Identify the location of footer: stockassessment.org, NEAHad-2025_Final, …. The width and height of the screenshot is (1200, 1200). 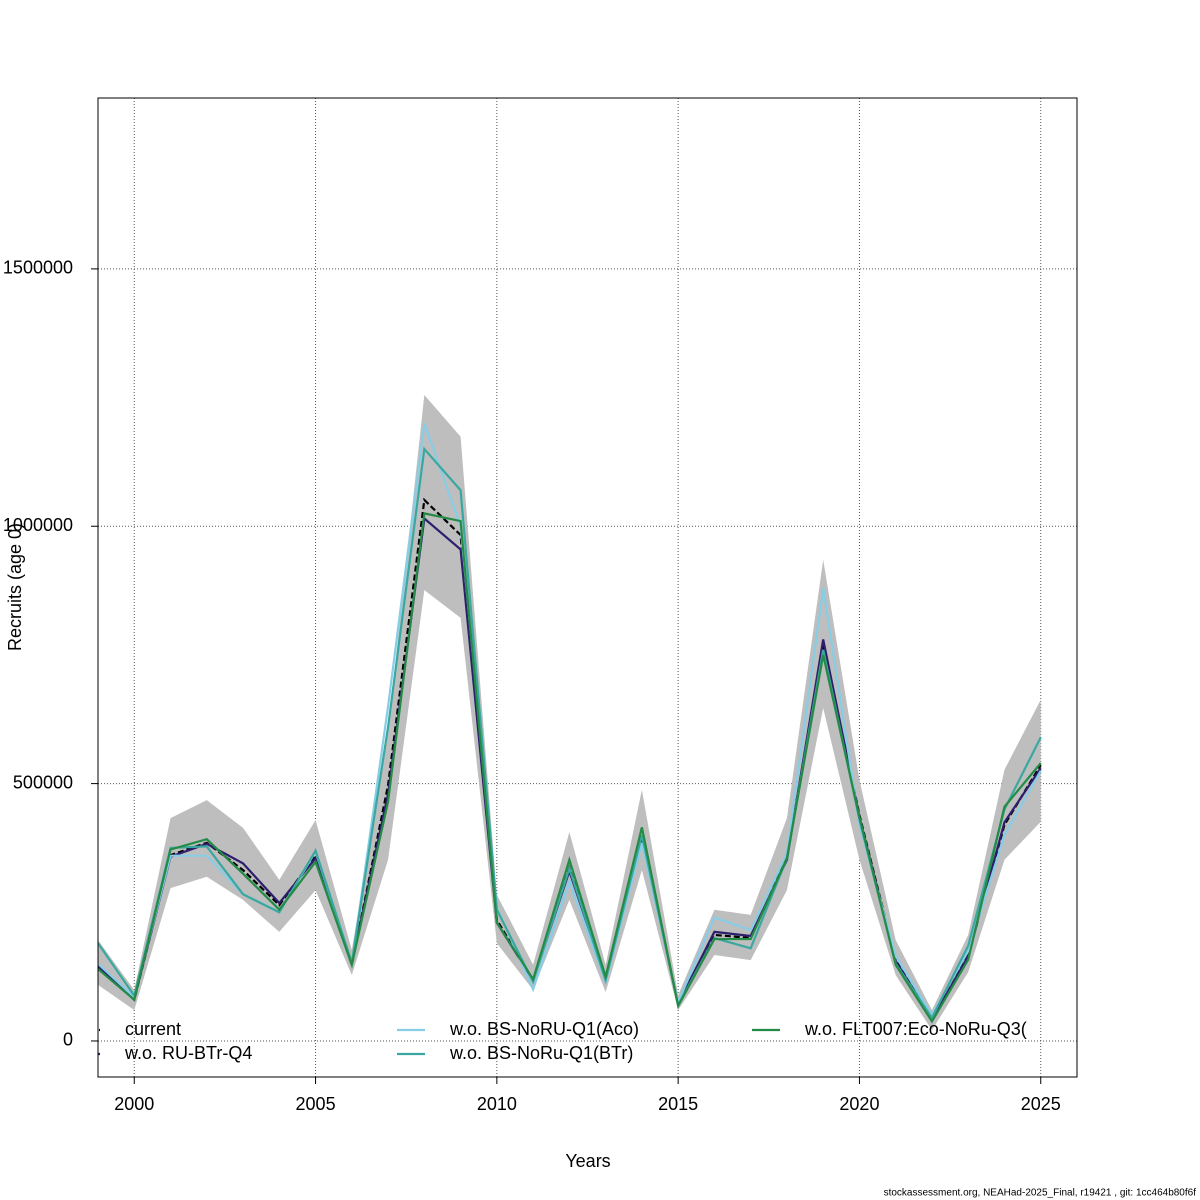
(1040, 1193).